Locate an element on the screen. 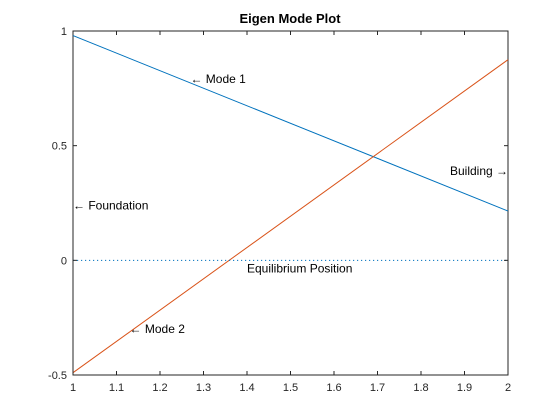 This screenshot has height=420, width=560. x-tick-label: 1.9 is located at coordinates (464, 388).